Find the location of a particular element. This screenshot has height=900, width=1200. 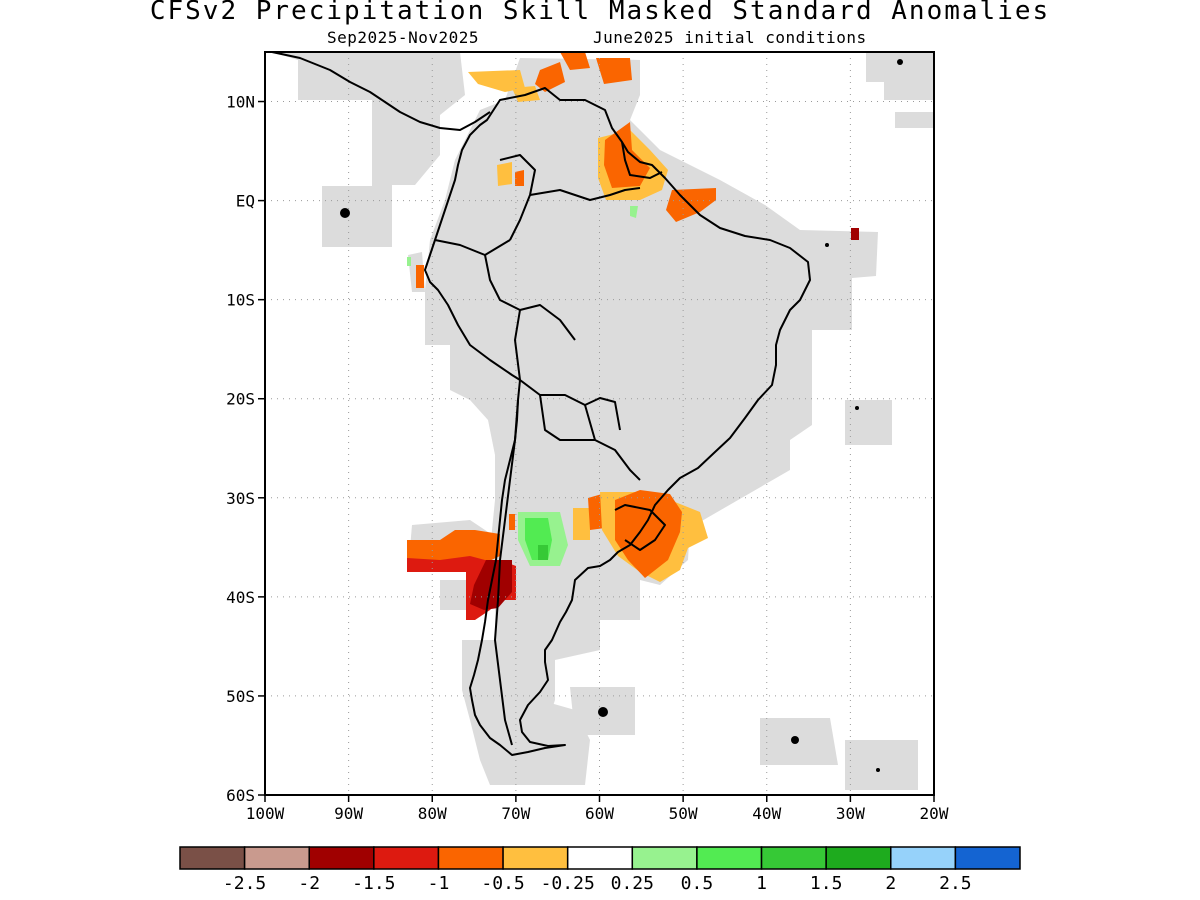

mask-atlantic-east is located at coordinates (868, 422).